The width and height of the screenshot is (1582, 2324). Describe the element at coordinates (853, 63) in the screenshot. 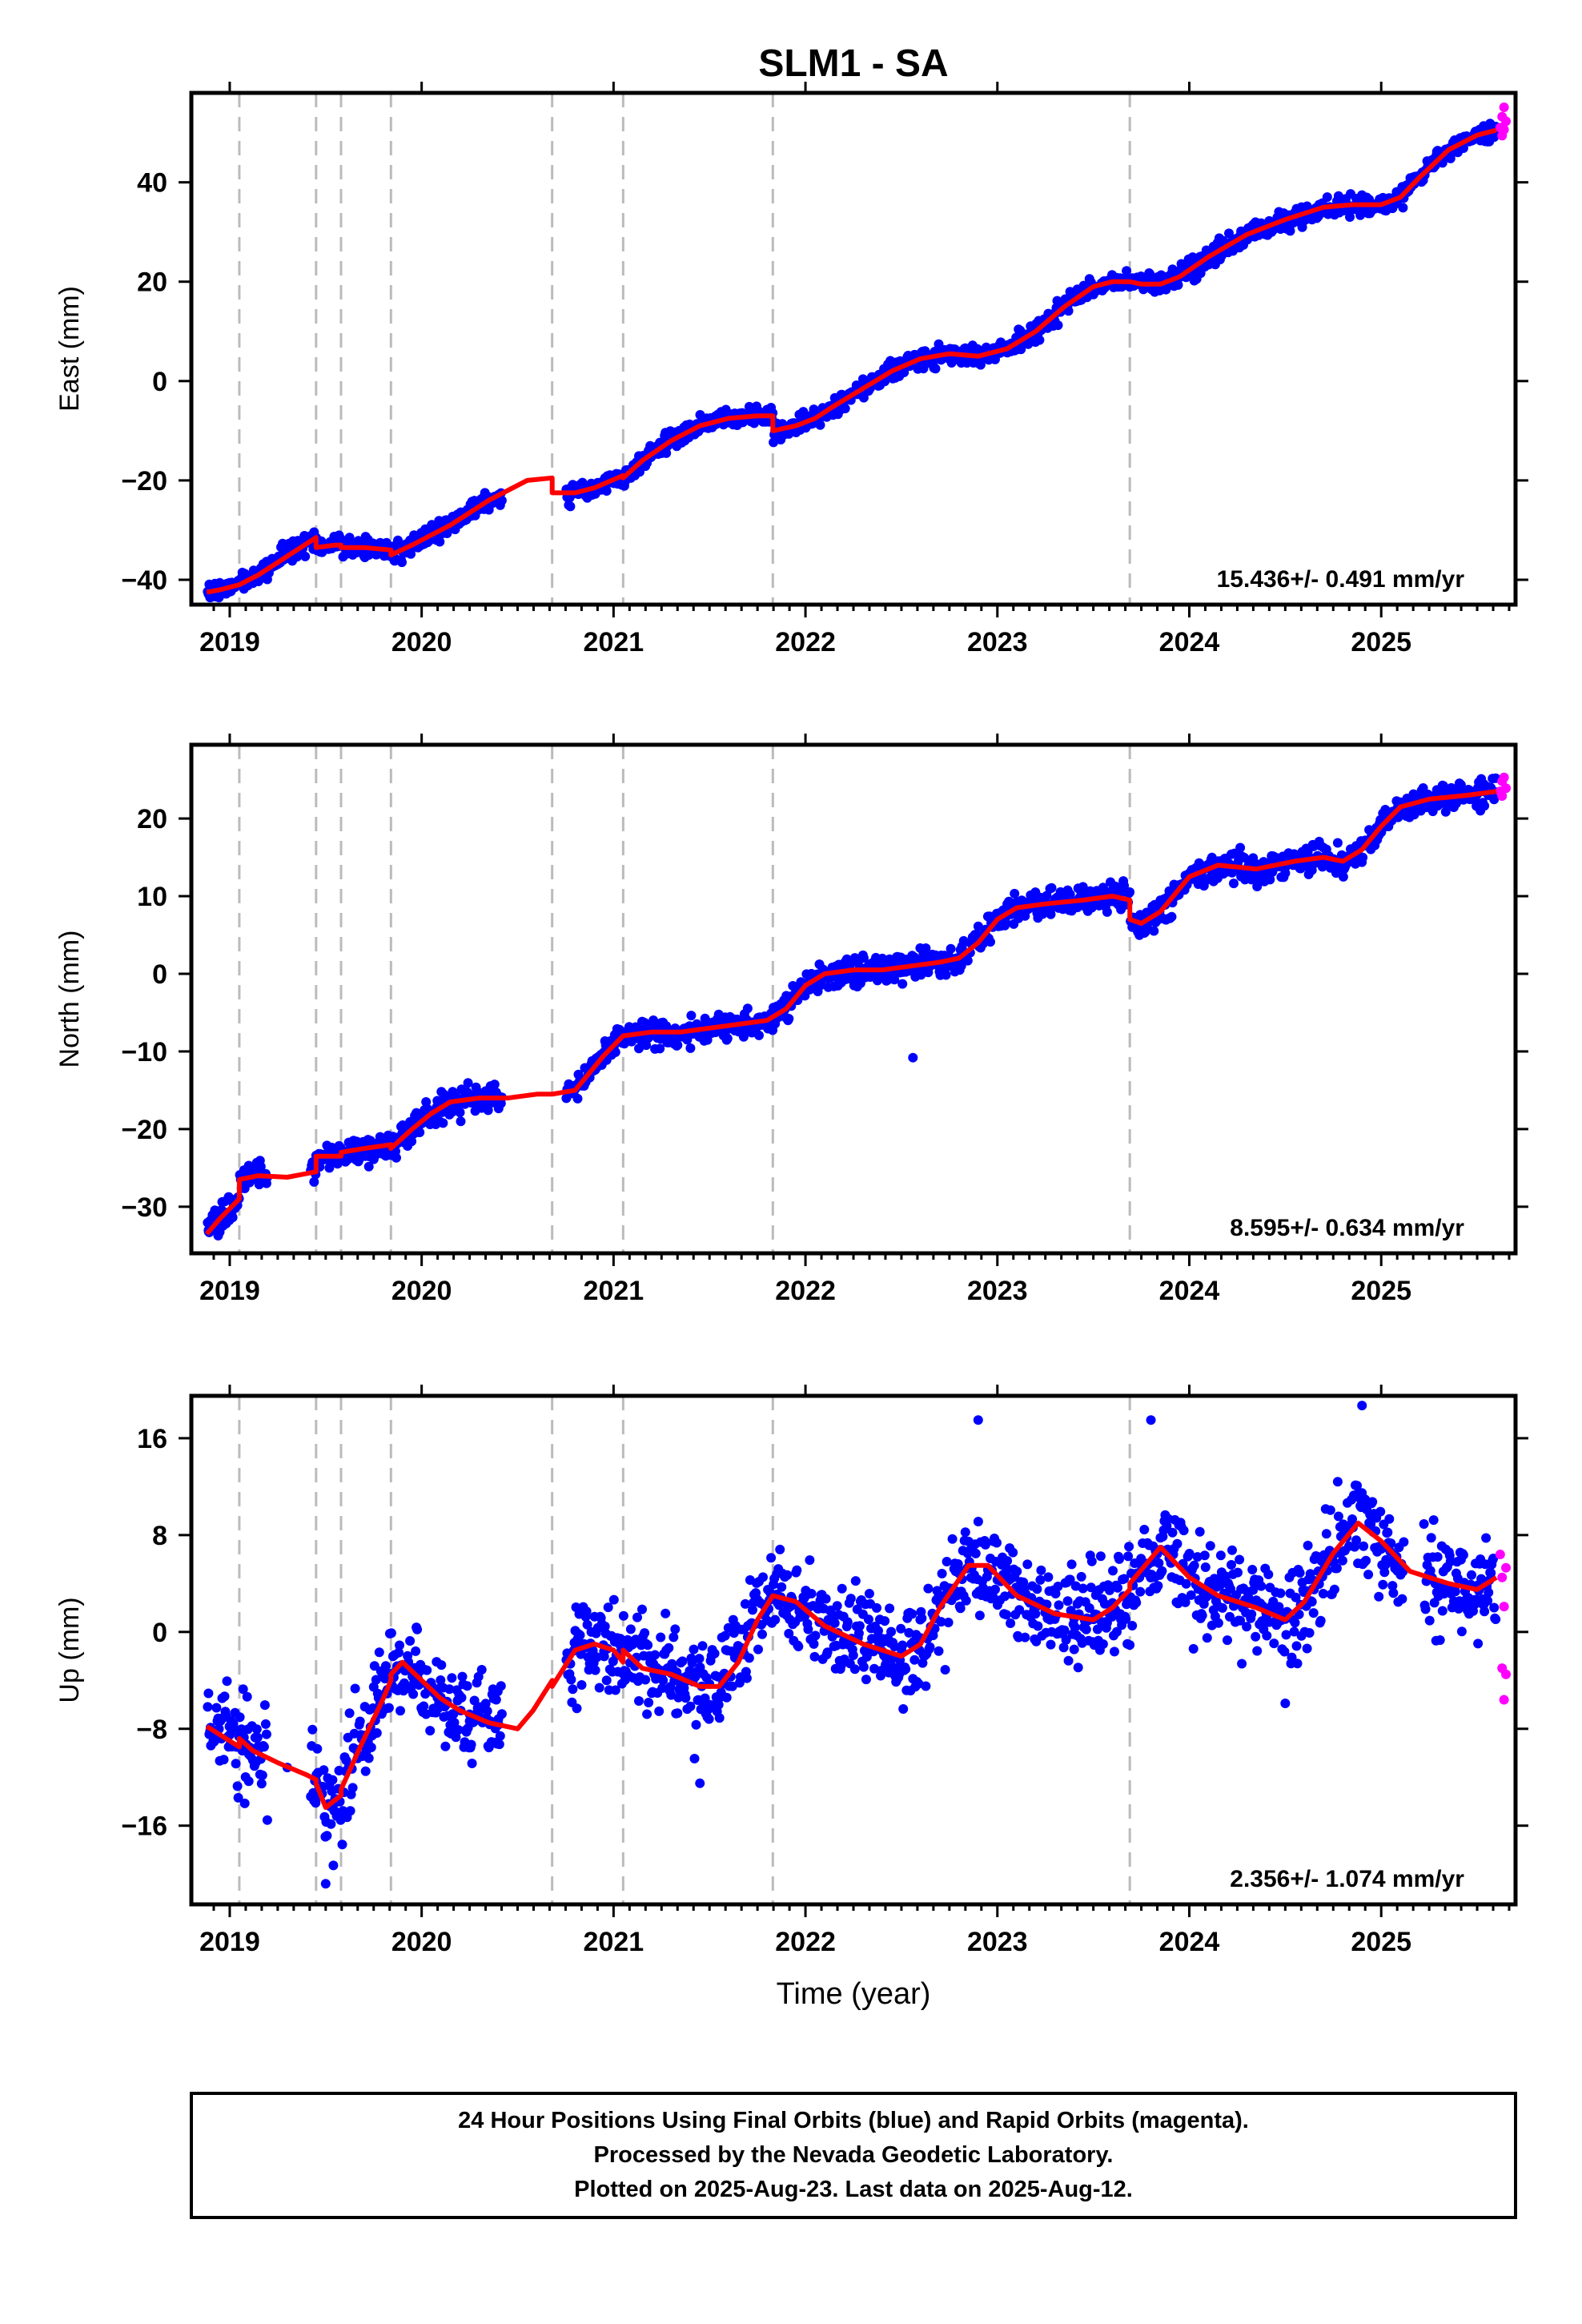

I see `figure-title: SLM1 - SA` at that location.